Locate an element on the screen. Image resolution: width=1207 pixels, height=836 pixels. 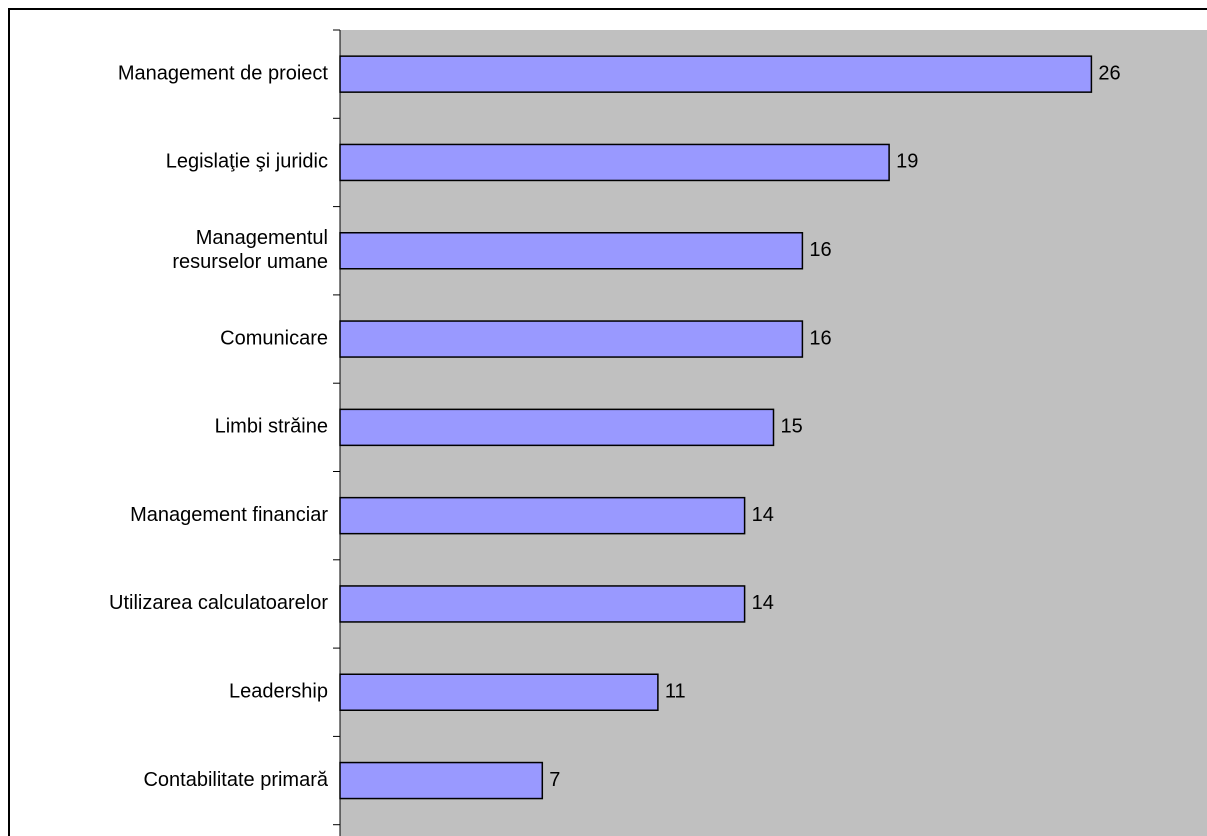
y-tick-label: Management financiar is located at coordinates (229, 515).